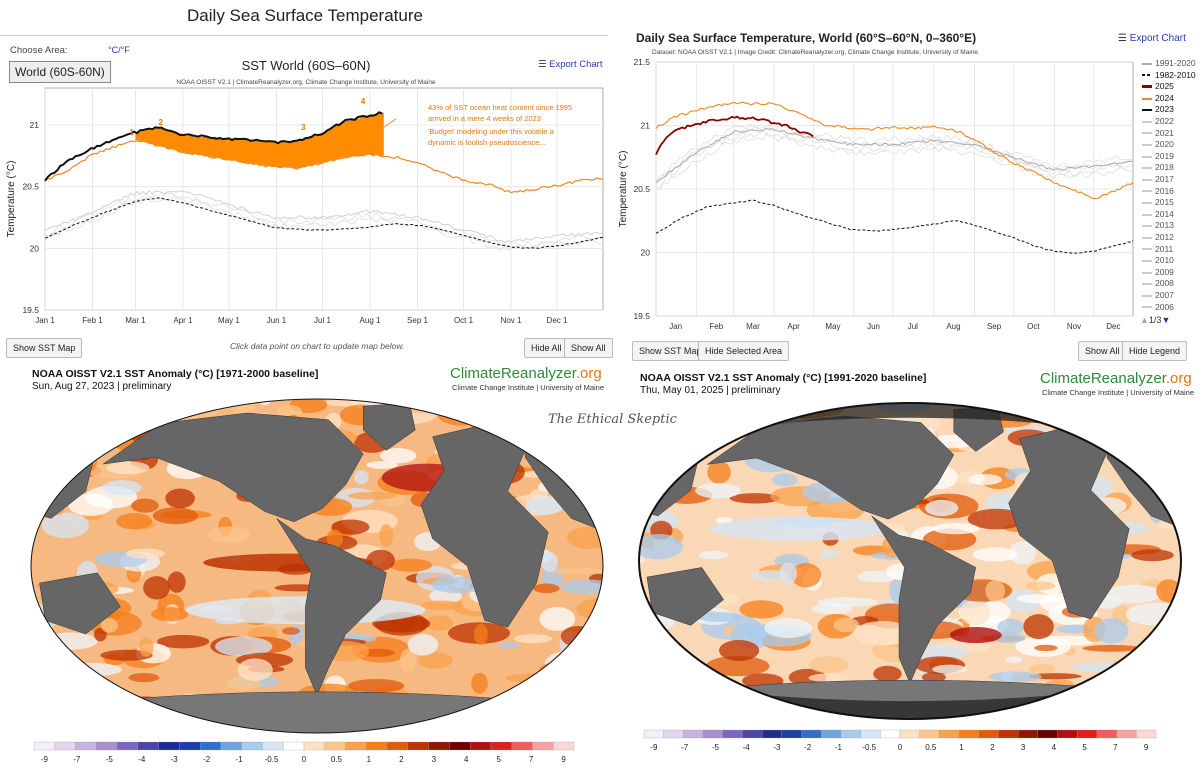  I want to click on hide-legend-button: Hide Legend, so click(1155, 351).